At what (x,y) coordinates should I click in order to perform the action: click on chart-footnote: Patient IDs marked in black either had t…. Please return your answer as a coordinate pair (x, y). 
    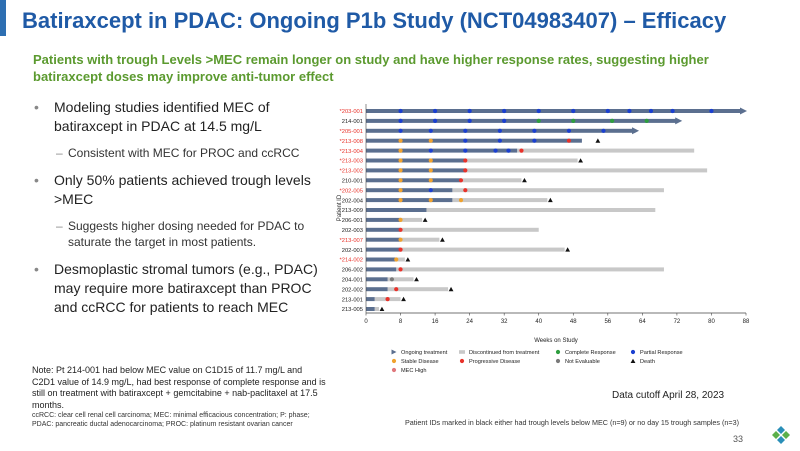
    Looking at the image, I should click on (572, 422).